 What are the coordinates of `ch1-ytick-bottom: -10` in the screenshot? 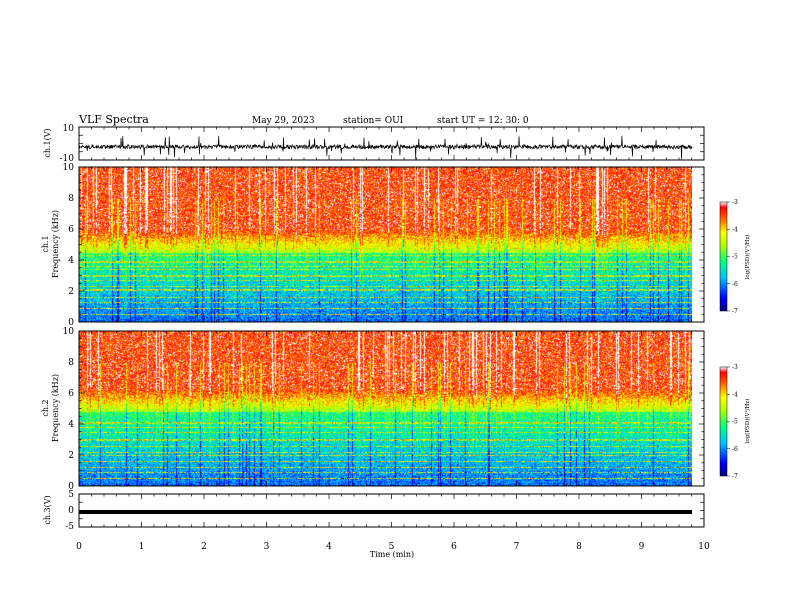 It's located at (67, 159).